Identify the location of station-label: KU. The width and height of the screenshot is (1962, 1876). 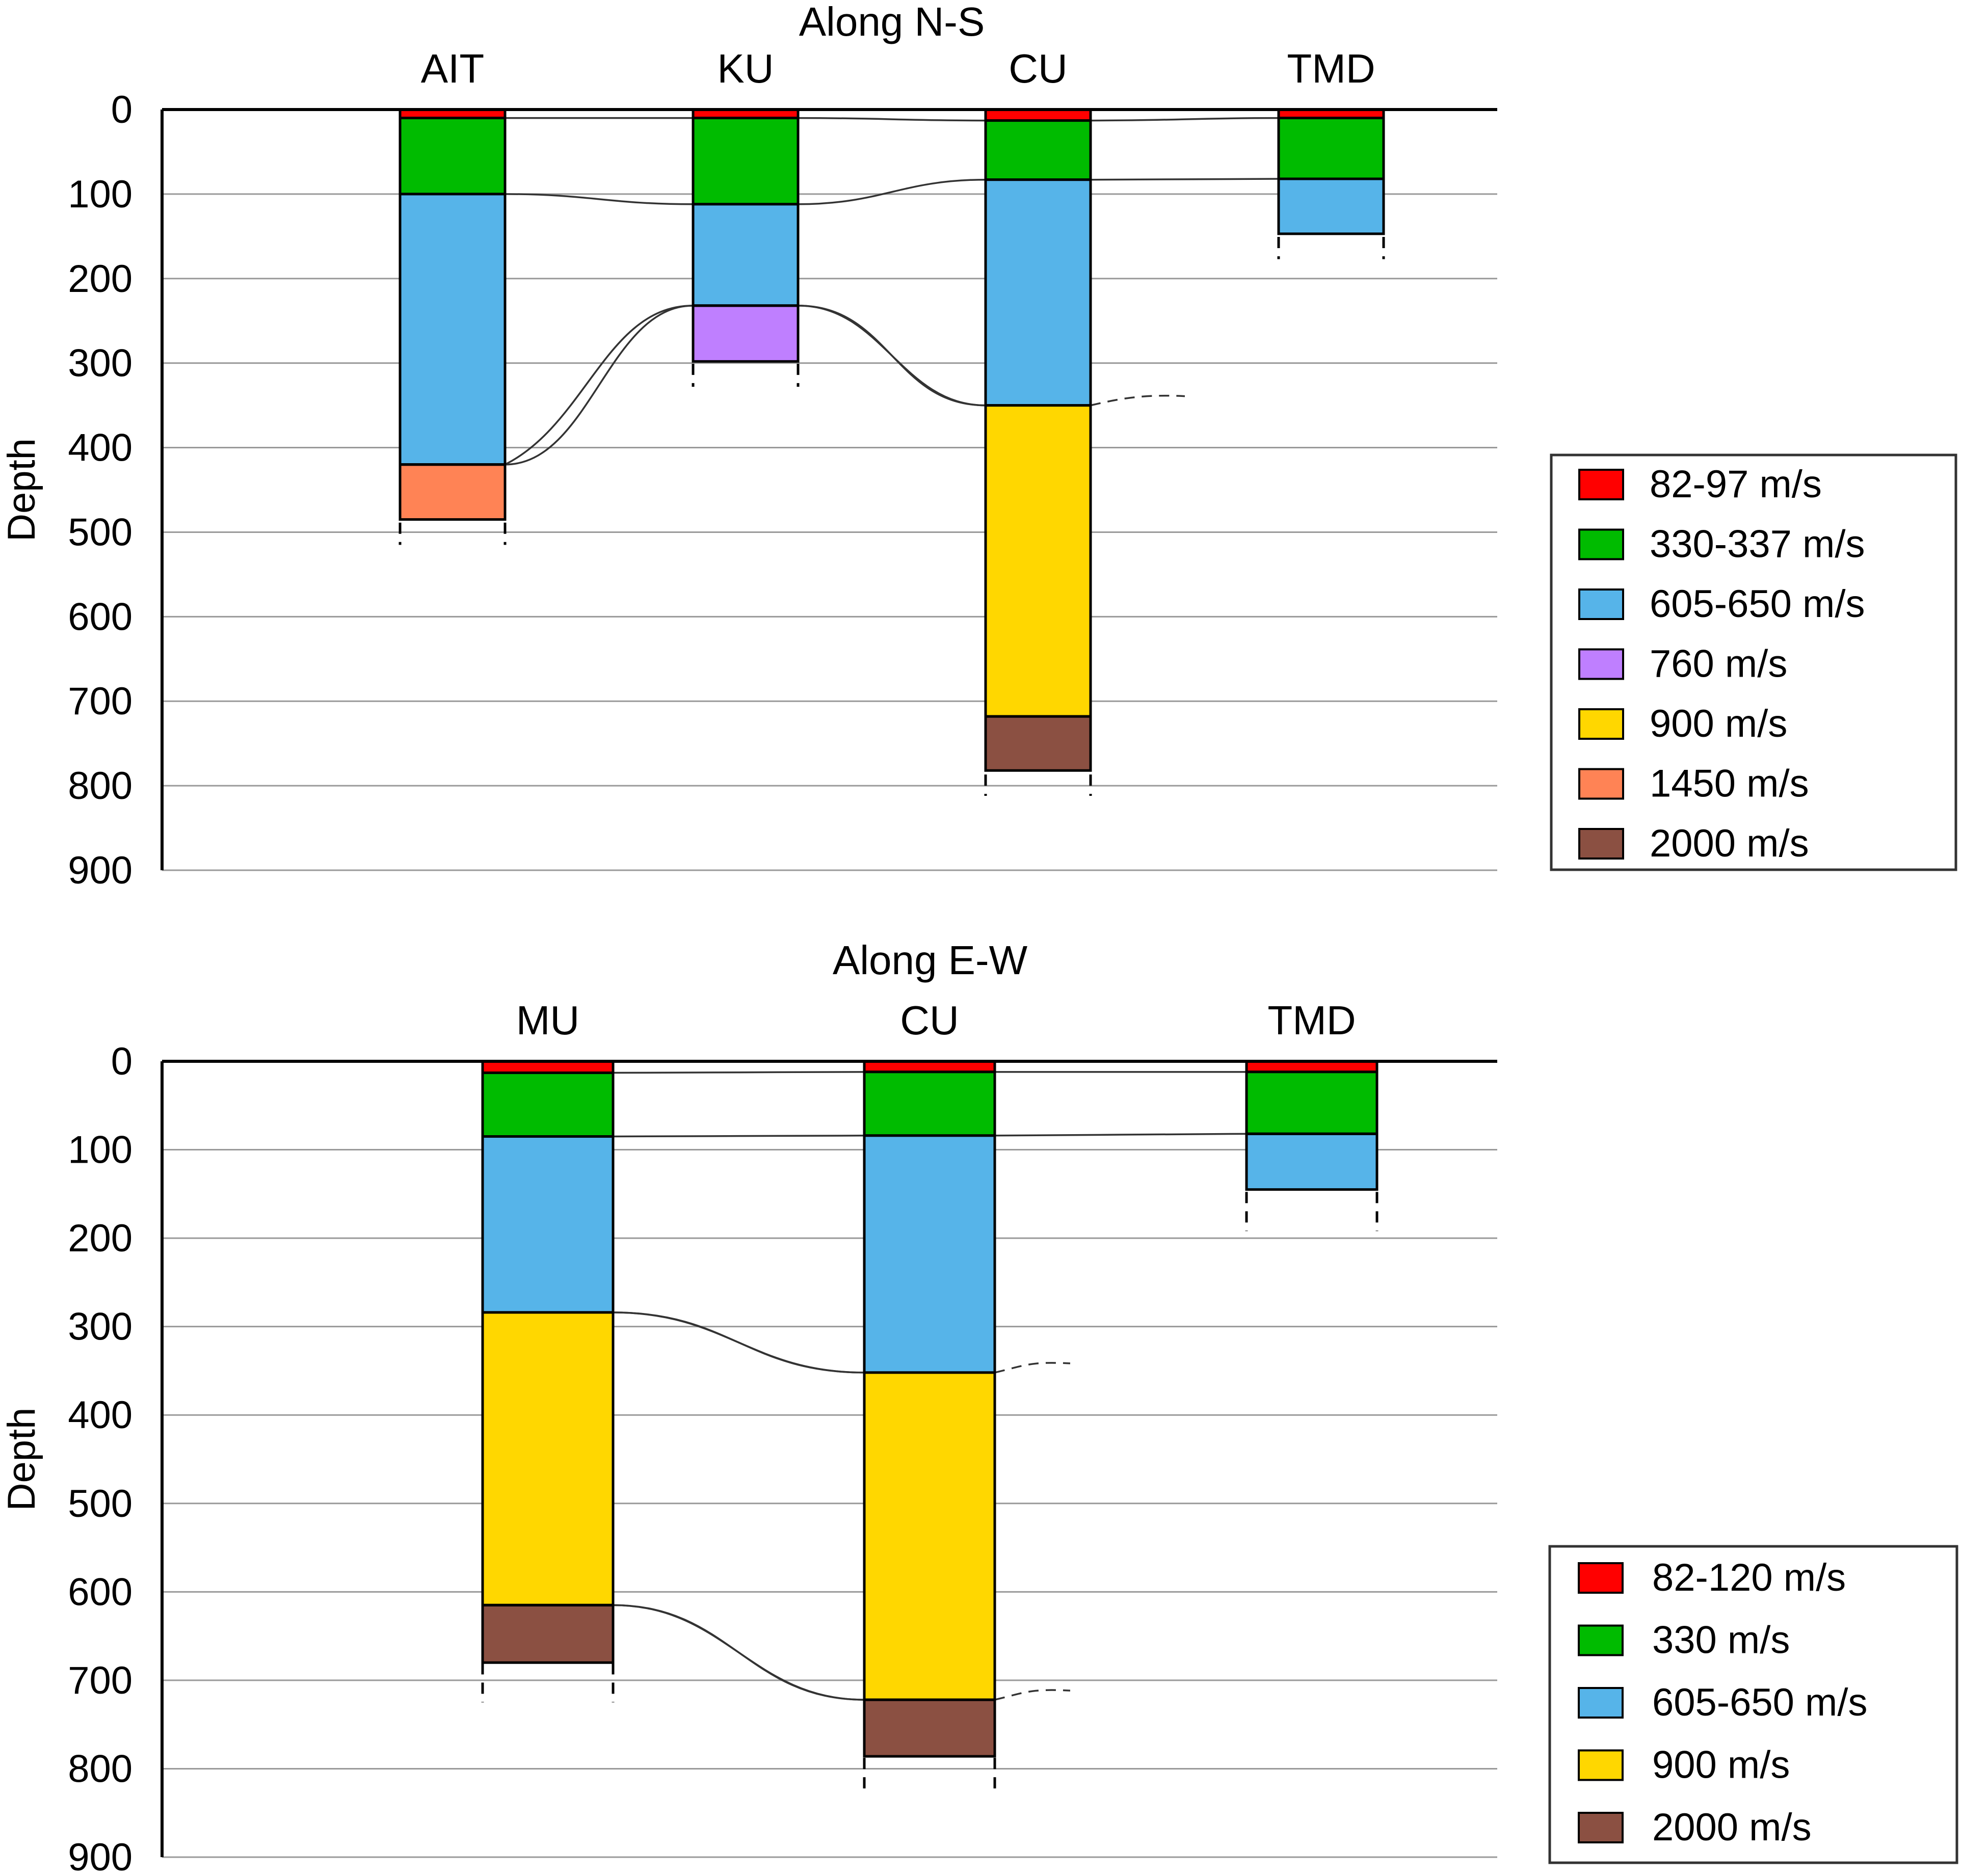
(745, 68).